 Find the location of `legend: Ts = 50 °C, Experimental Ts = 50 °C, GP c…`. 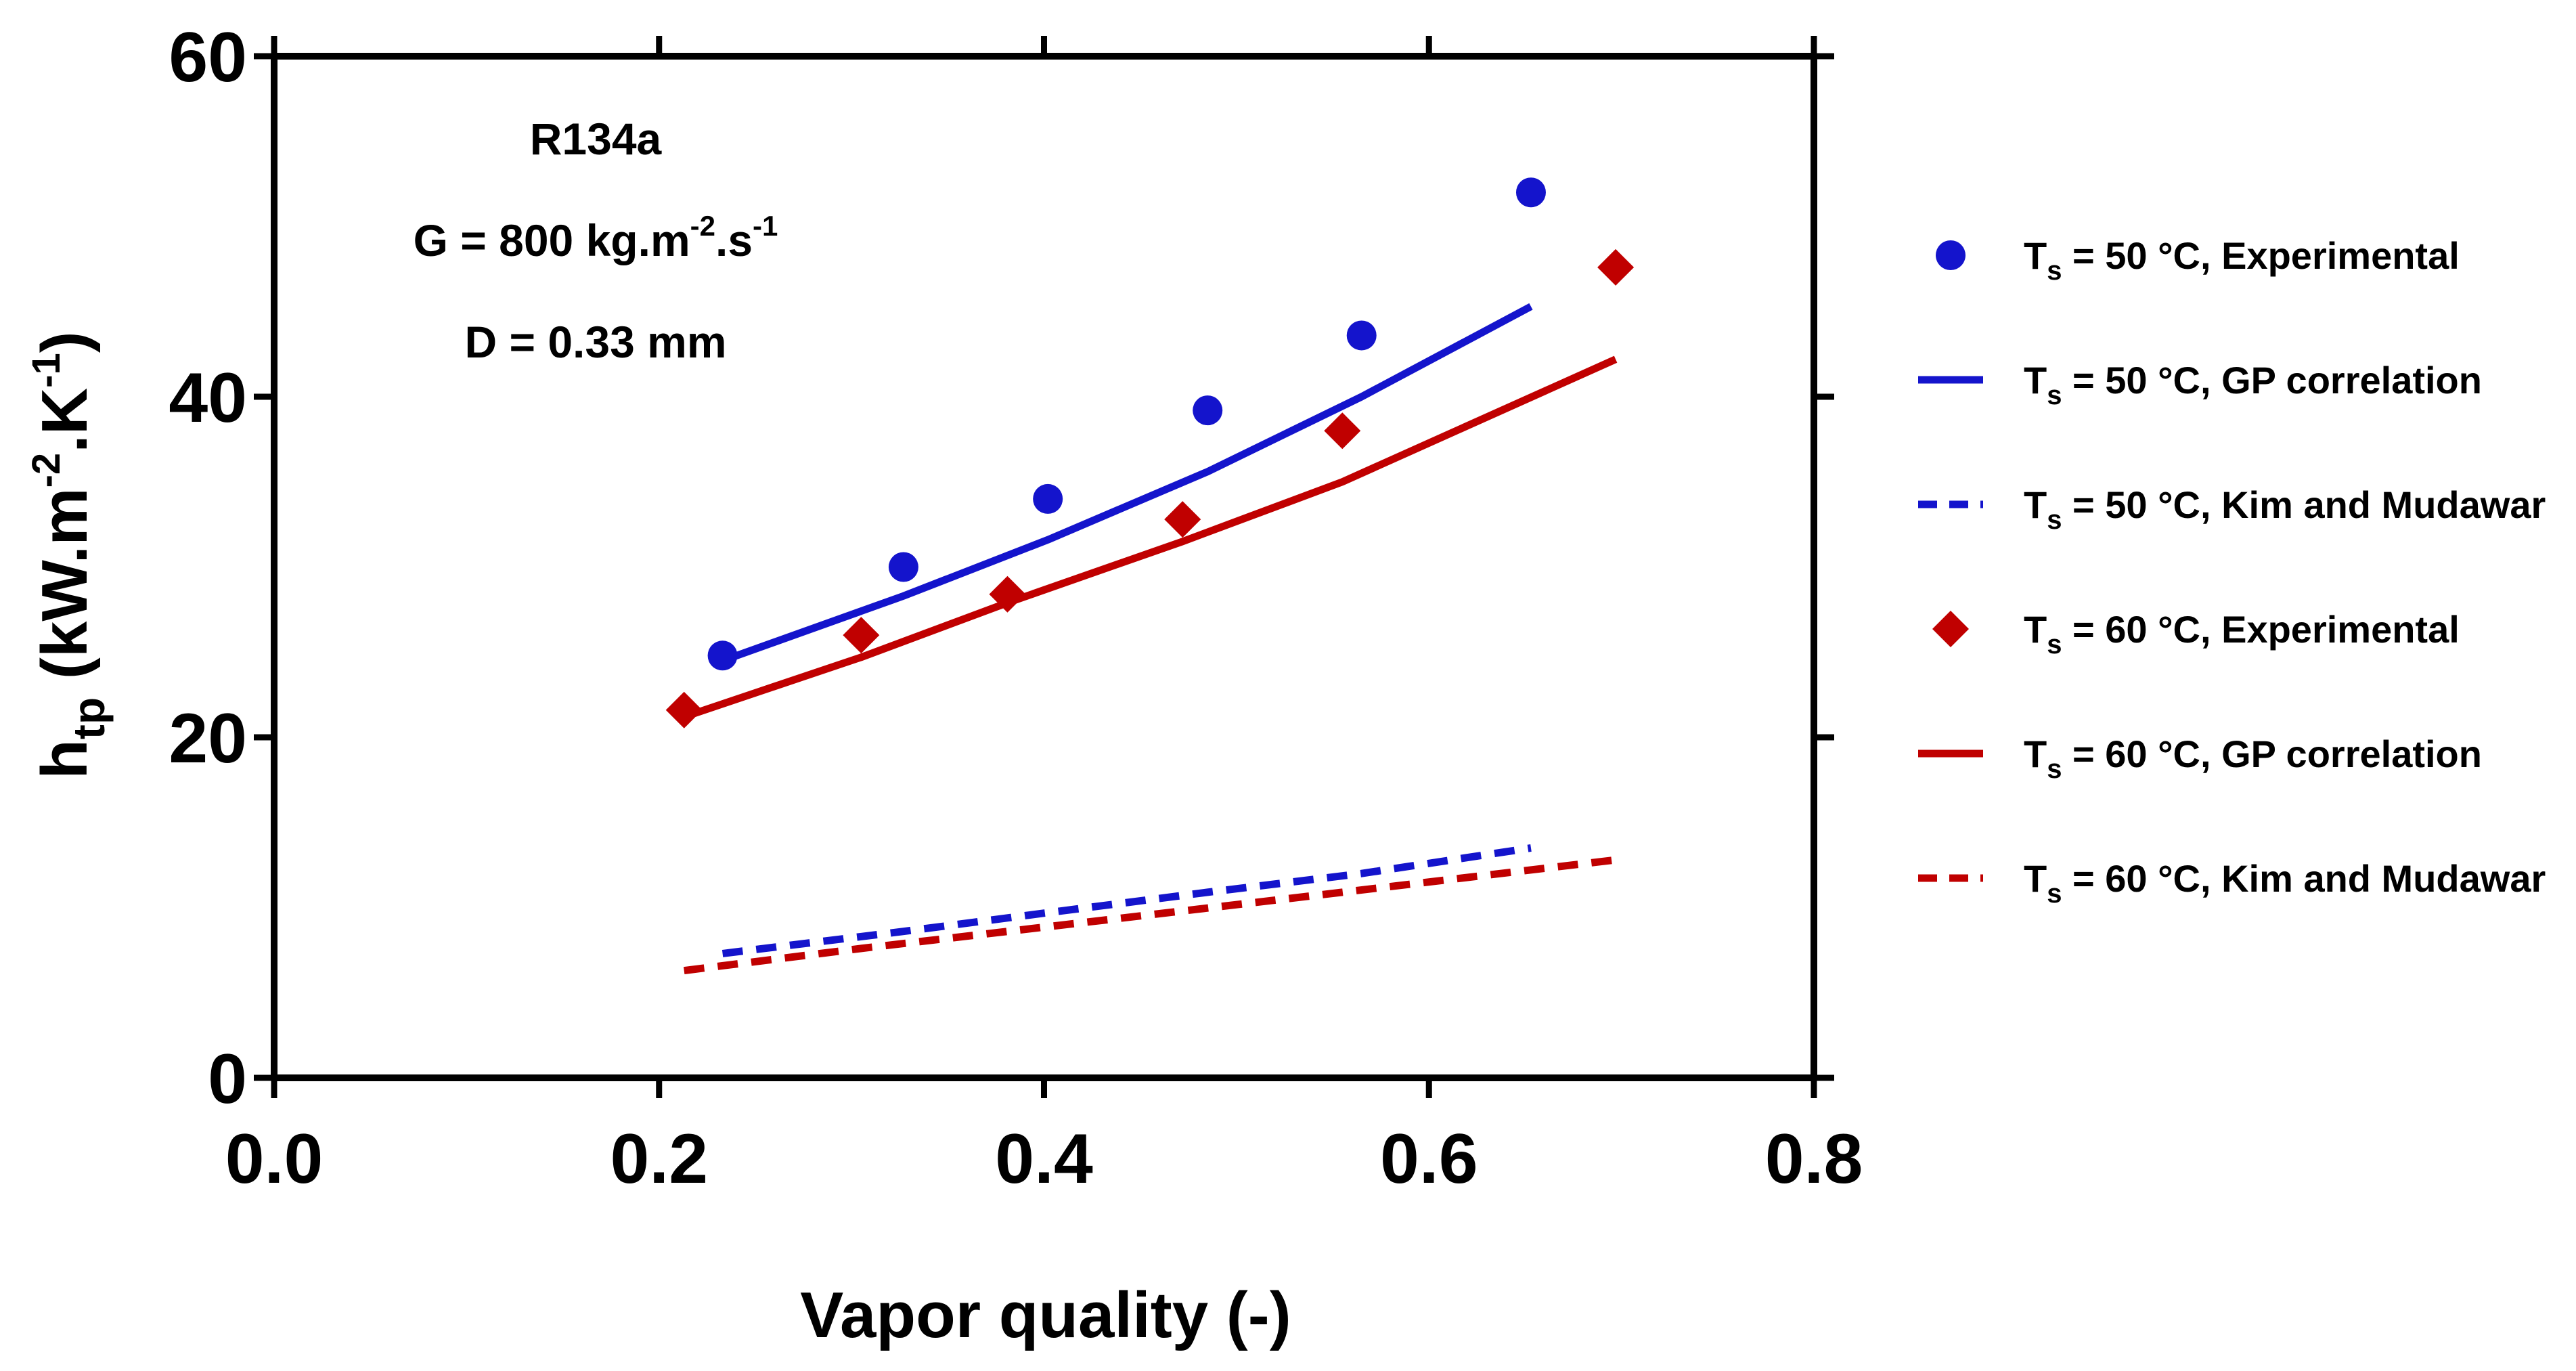

legend: Ts = 50 °C, Experimental Ts = 50 °C, GP c… is located at coordinates (2232, 571).